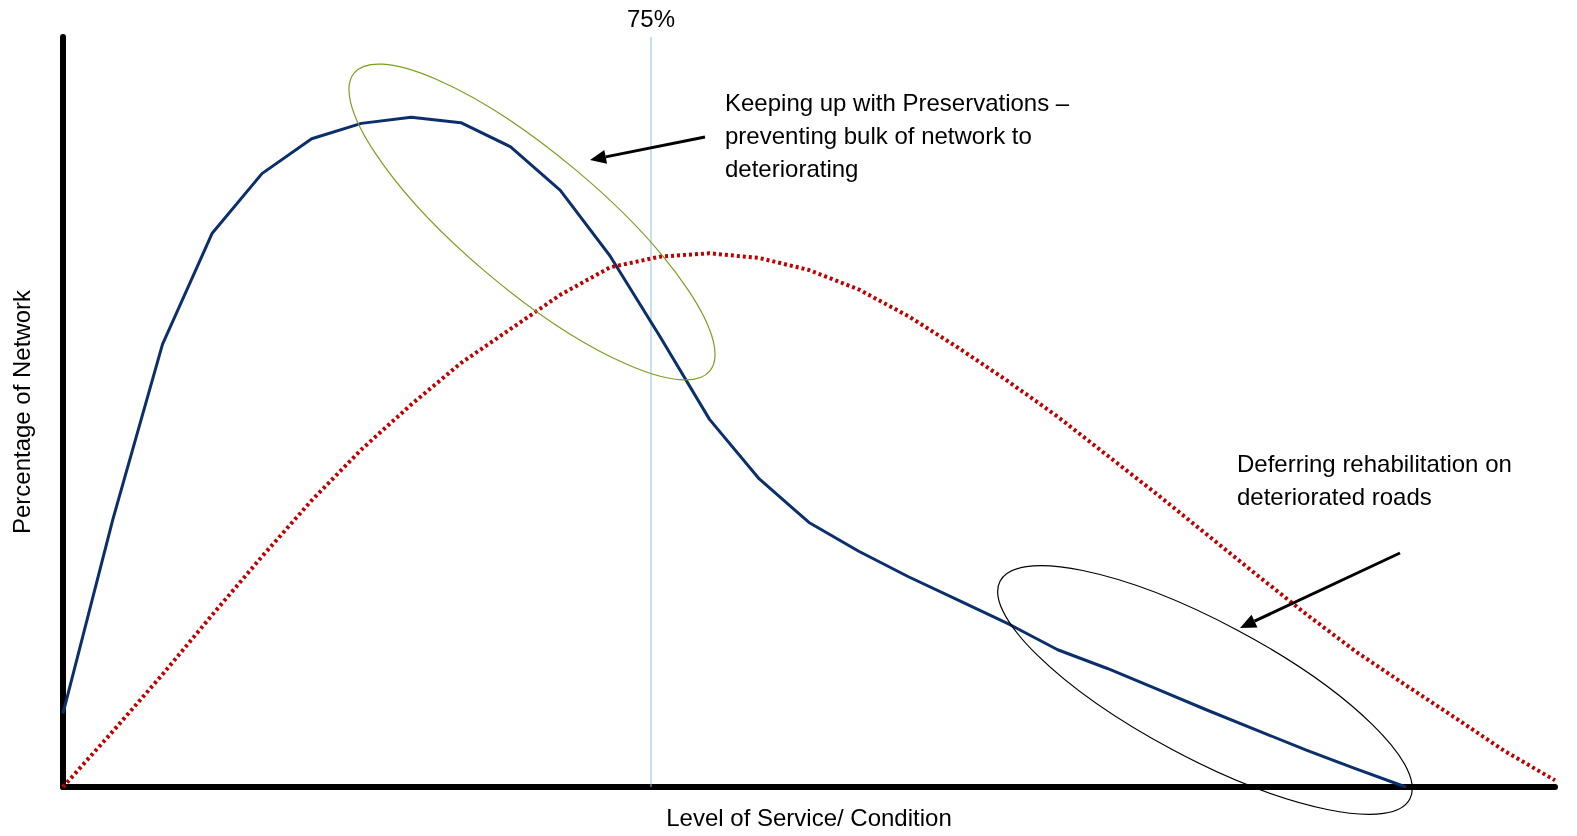  What do you see at coordinates (1375, 480) in the screenshot?
I see `annotation: Deferring rehabilitation on deteriorated roads` at bounding box center [1375, 480].